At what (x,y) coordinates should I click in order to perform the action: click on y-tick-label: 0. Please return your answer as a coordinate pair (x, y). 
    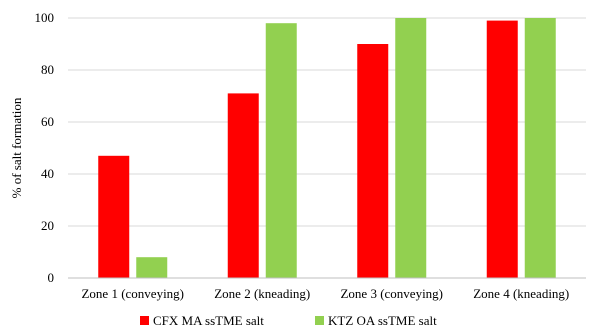
    Looking at the image, I should click on (51, 277).